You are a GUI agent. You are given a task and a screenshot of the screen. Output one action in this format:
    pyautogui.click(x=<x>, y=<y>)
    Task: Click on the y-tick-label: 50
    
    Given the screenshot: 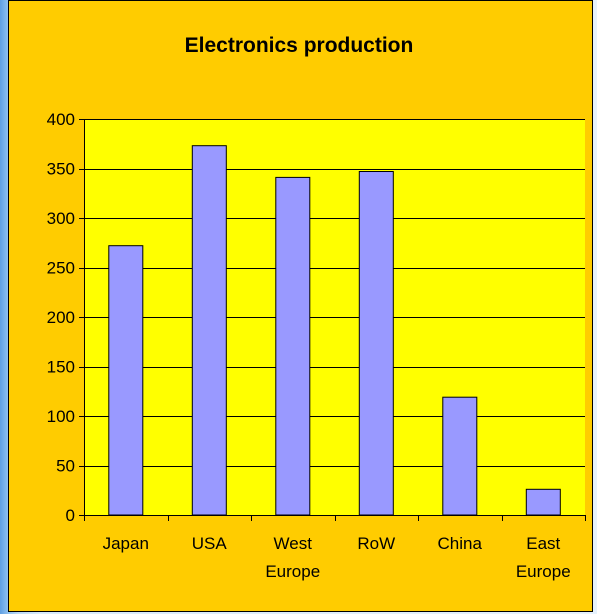 What is the action you would take?
    pyautogui.click(x=65, y=466)
    